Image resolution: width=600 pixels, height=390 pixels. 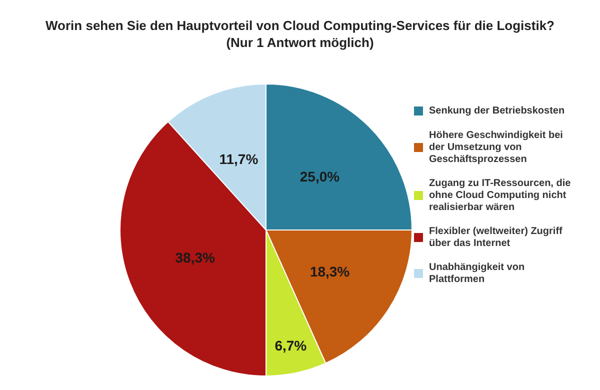 What do you see at coordinates (497, 147) in the screenshot?
I see `legend-label: Höhere Geschwindigkeit bei der Umsetzung von Geschäftsprozessen` at bounding box center [497, 147].